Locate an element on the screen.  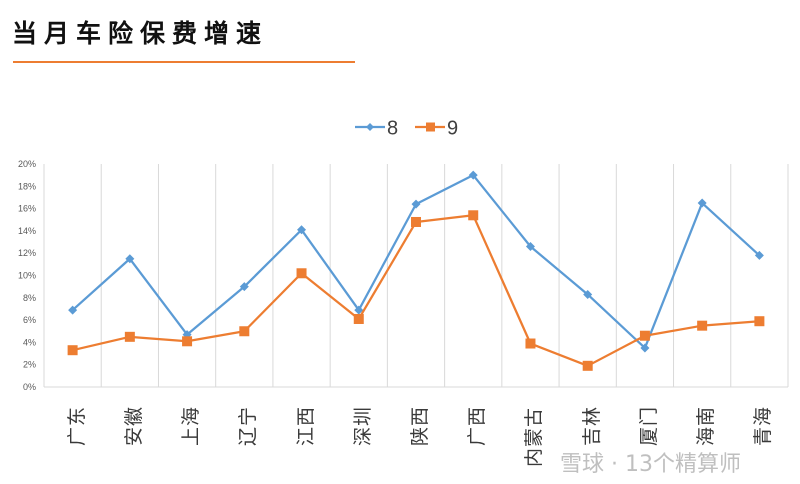
y-tick-label: 12% is located at coordinates (27, 253).